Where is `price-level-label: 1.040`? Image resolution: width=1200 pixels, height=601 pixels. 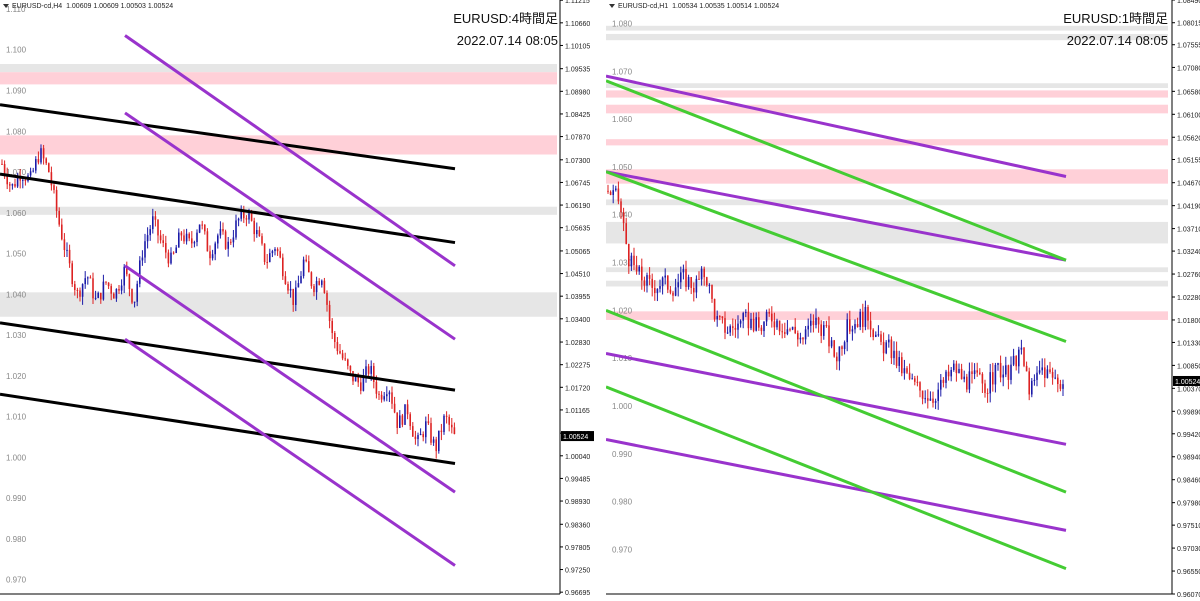
price-level-label: 1.040 is located at coordinates (622, 215).